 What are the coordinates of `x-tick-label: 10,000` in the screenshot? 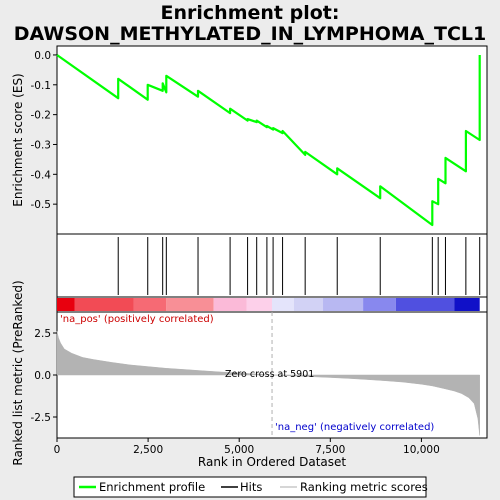 It's located at (421, 450).